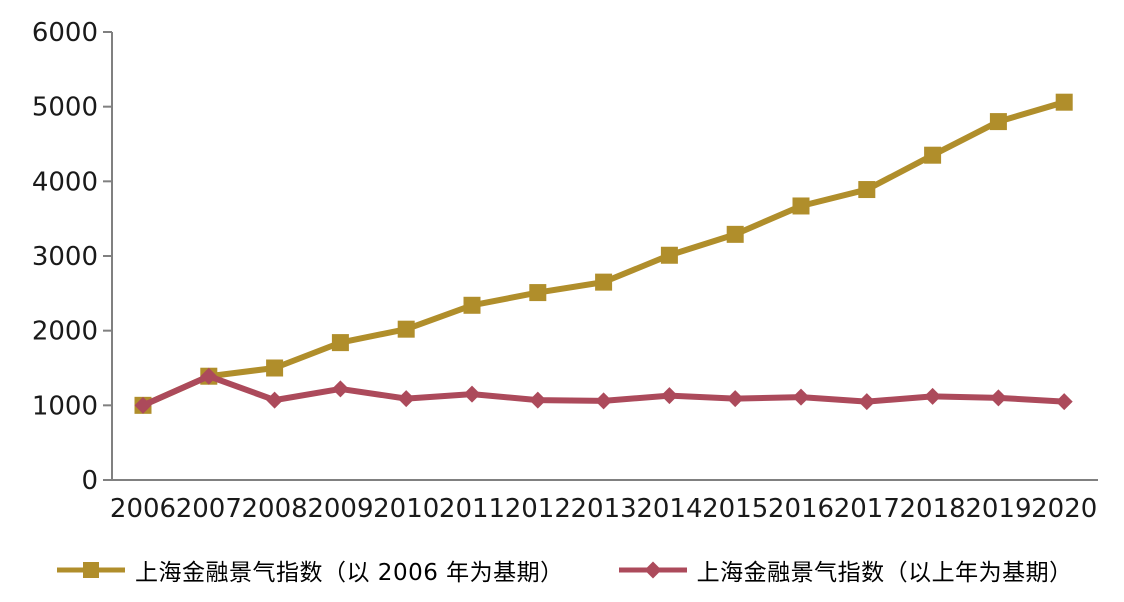 The height and width of the screenshot is (602, 1124). What do you see at coordinates (933, 509) in the screenshot?
I see `x-tick-label: 2018` at bounding box center [933, 509].